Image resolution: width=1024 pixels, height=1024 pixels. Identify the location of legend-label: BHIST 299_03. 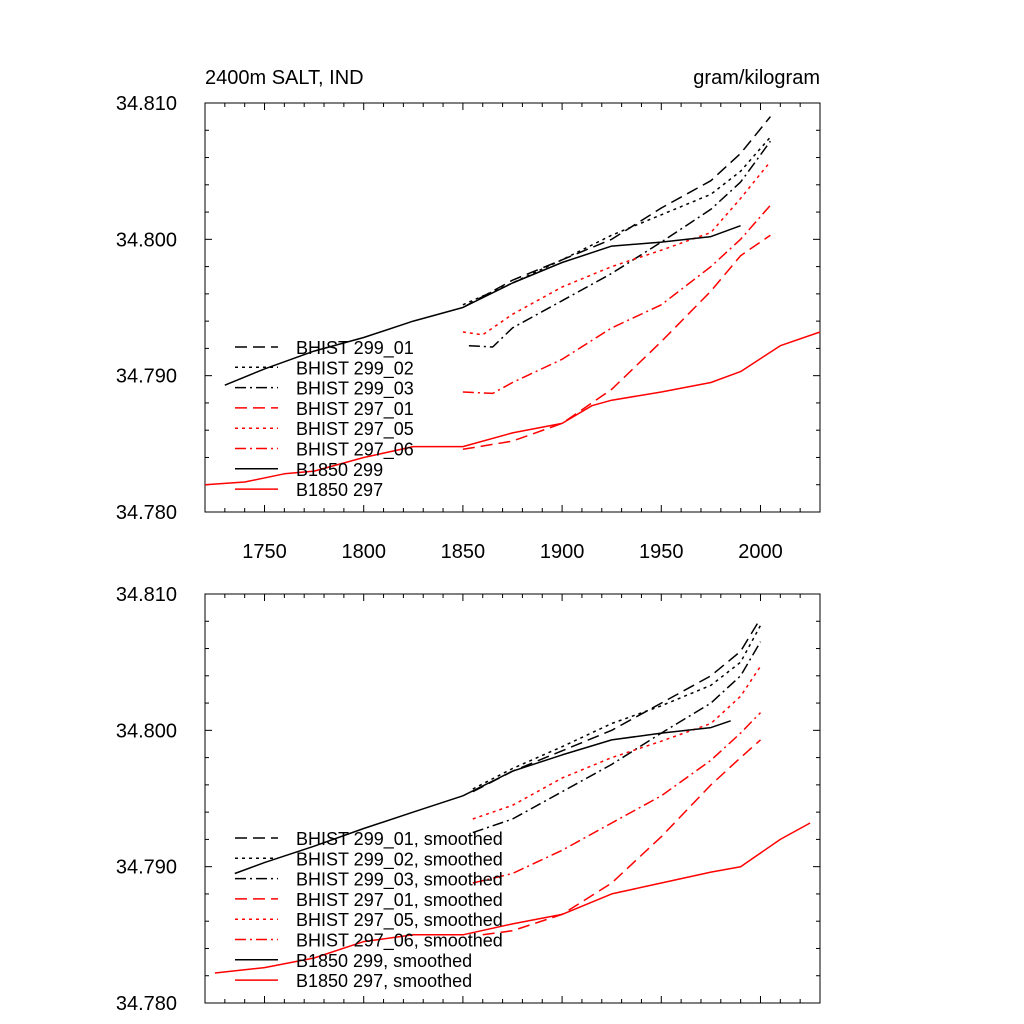
(355, 389).